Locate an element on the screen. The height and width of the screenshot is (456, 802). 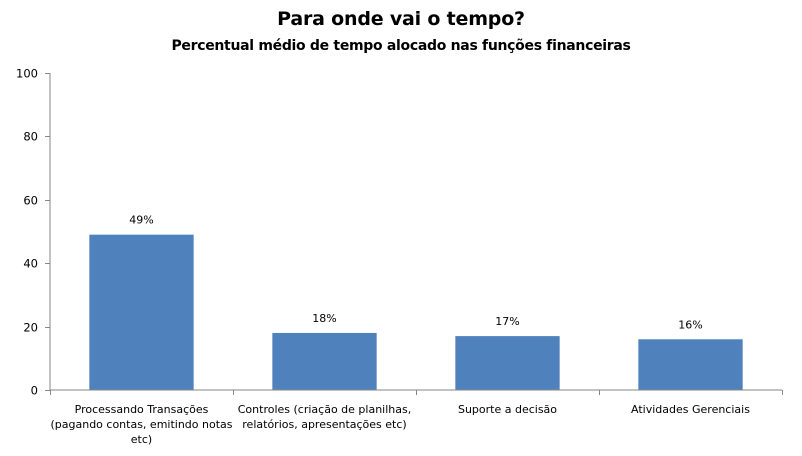
y-tick-label: 100 is located at coordinates (27, 74).